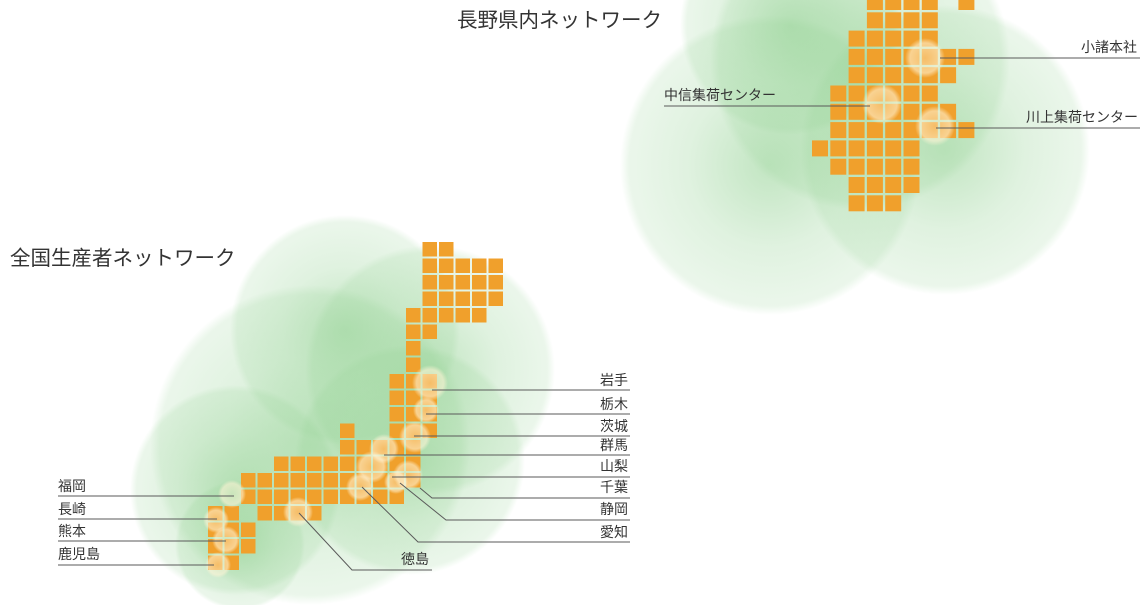 The width and height of the screenshot is (1146, 605). What do you see at coordinates (365, 541) in the screenshot?
I see `leader-line-tokushima` at bounding box center [365, 541].